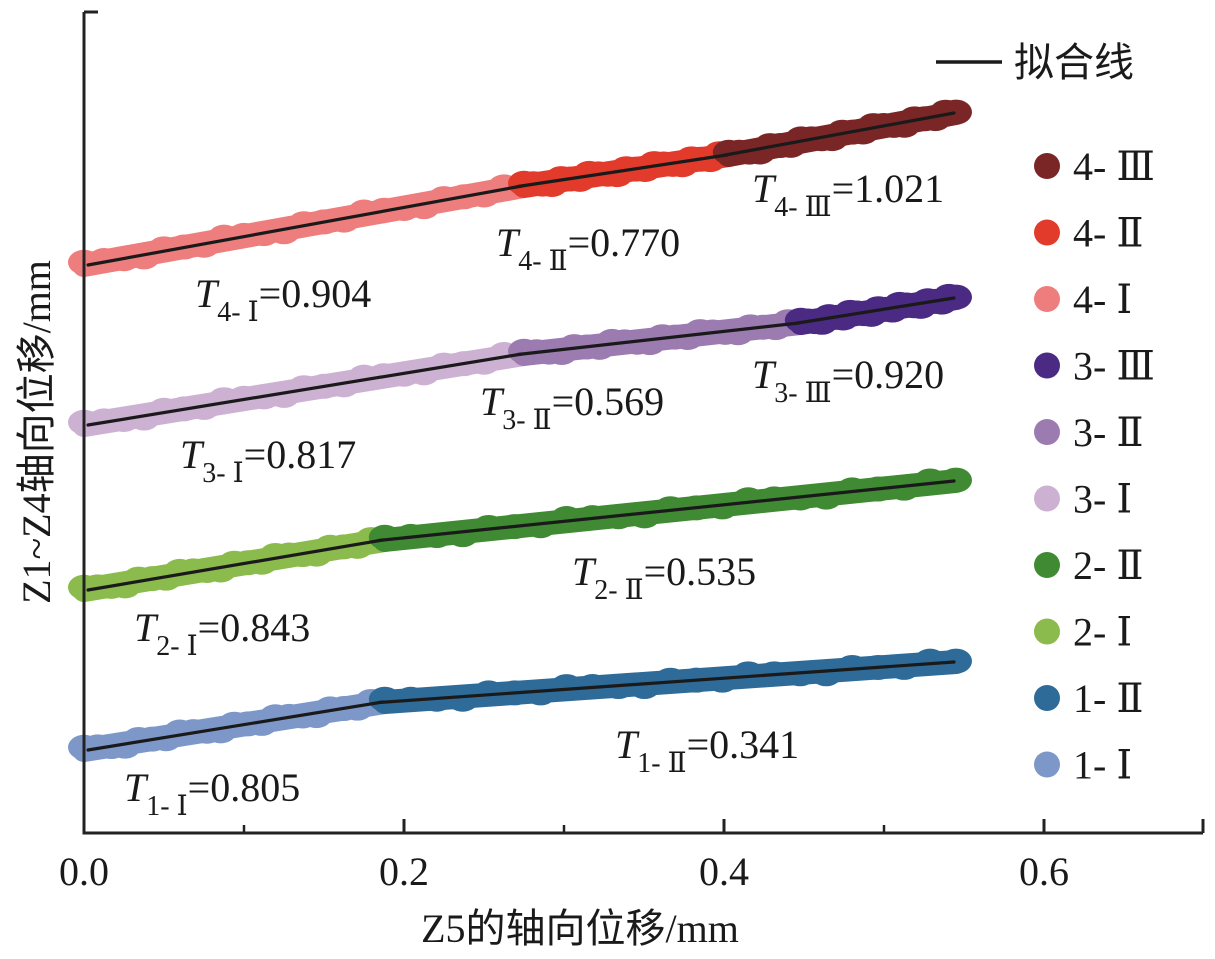 The height and width of the screenshot is (959, 1215). I want to click on legend-label: 3- Ⅰ, so click(1102, 499).